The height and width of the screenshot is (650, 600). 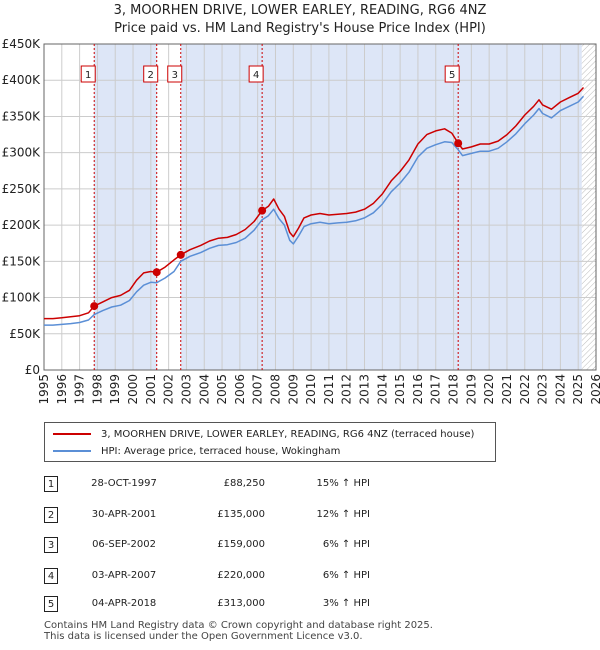 What do you see at coordinates (241, 544) in the screenshot?
I see `sale-price: £159,000` at bounding box center [241, 544].